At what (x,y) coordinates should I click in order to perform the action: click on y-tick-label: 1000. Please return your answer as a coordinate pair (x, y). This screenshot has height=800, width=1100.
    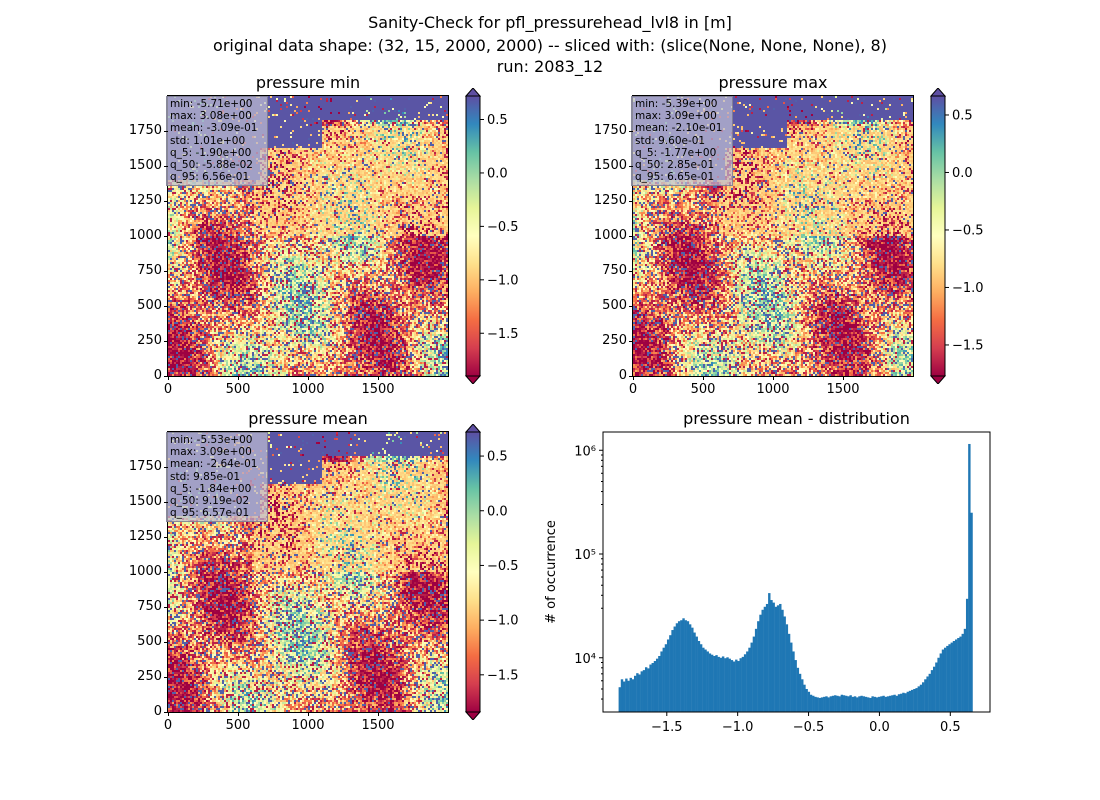
    Looking at the image, I should click on (610, 235).